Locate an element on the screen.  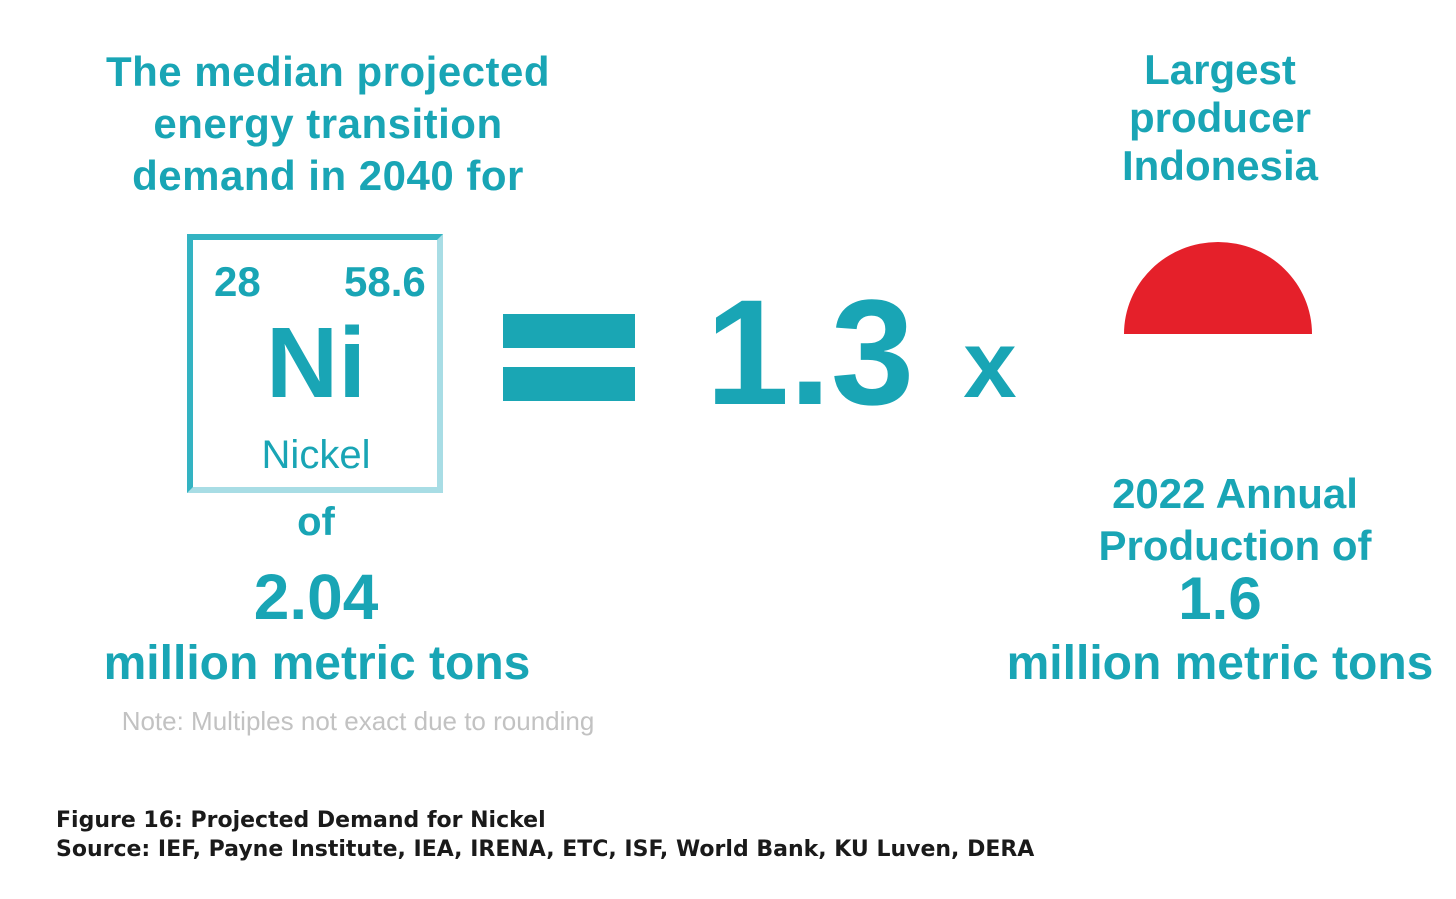
producer-title-line: producer is located at coordinates (1220, 117).